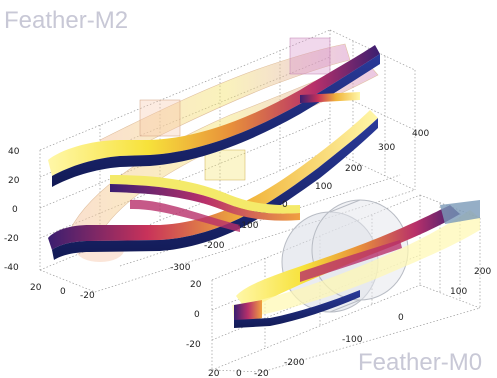 The width and height of the screenshot is (497, 378). I want to click on bottom-z-tick: 0, so click(197, 315).